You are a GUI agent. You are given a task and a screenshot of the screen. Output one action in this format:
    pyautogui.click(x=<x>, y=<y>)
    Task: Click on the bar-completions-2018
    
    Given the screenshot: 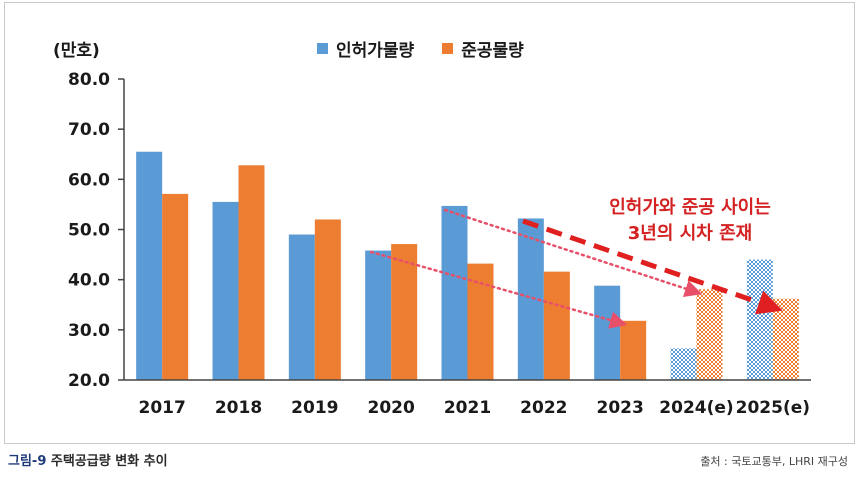 What is the action you would take?
    pyautogui.click(x=251, y=272)
    